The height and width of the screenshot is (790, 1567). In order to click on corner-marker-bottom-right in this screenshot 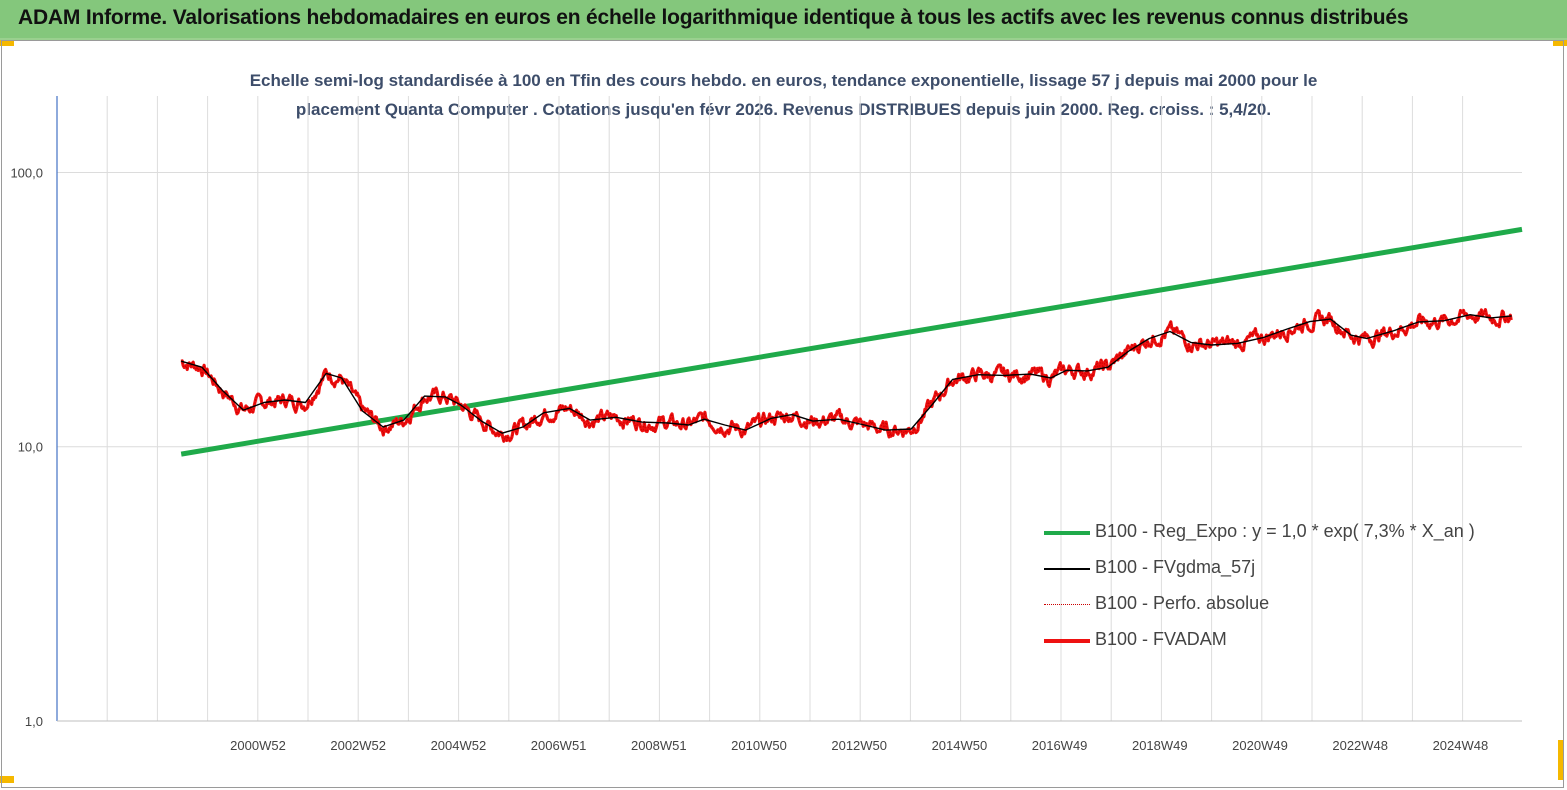, I will do `click(1561, 760)`.